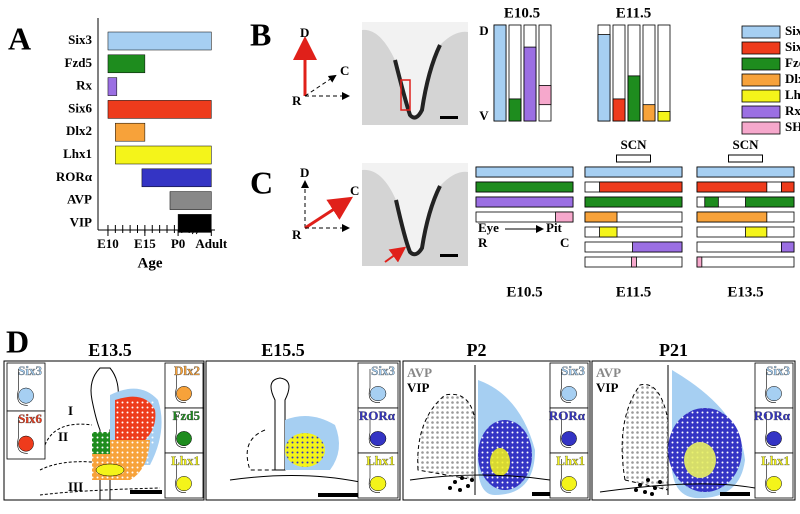  I want to click on dv-label: D, so click(483, 30).